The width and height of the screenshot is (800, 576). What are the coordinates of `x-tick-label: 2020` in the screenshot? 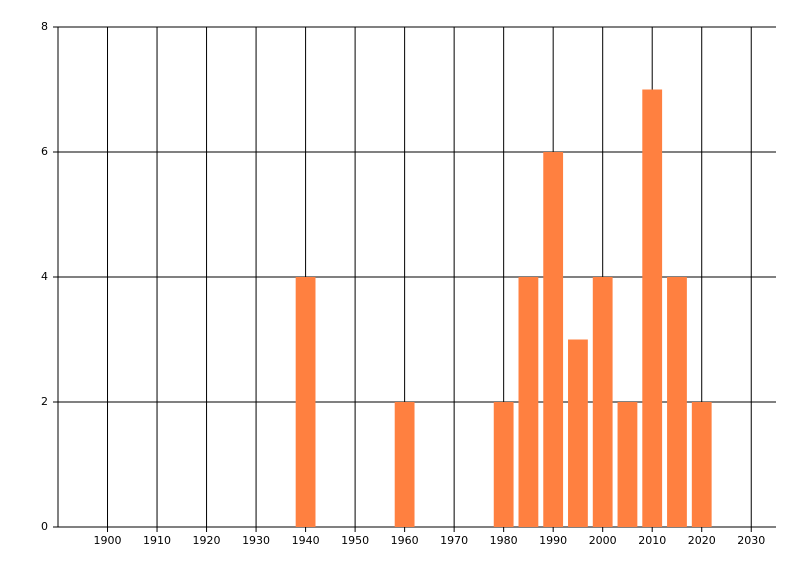 It's located at (702, 540).